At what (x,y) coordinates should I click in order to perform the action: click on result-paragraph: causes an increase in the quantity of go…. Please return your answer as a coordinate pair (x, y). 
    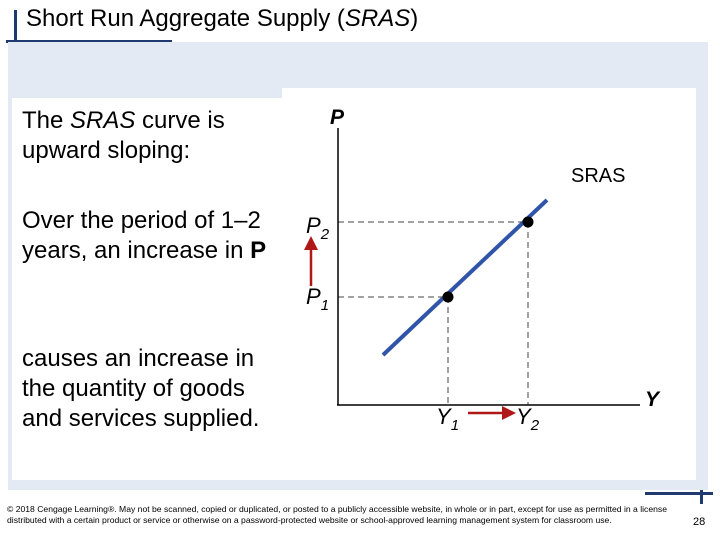
    Looking at the image, I should click on (141, 388).